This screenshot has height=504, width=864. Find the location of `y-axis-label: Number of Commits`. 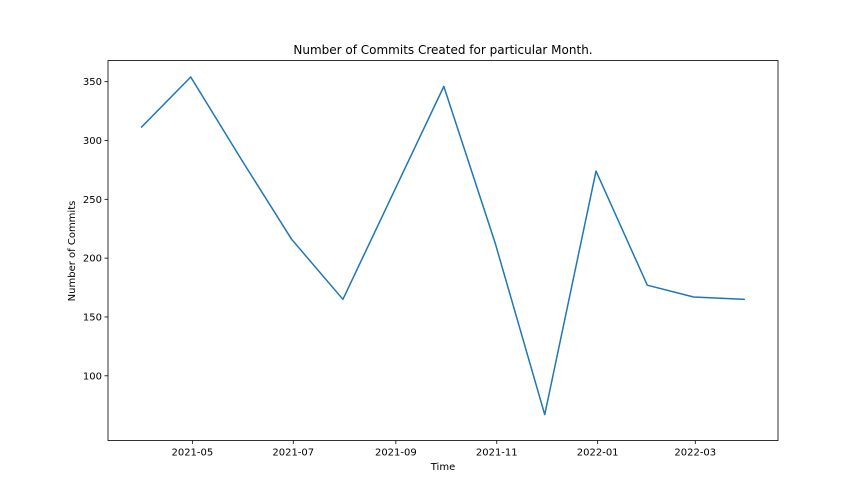

y-axis-label: Number of Commits is located at coordinates (72, 251).